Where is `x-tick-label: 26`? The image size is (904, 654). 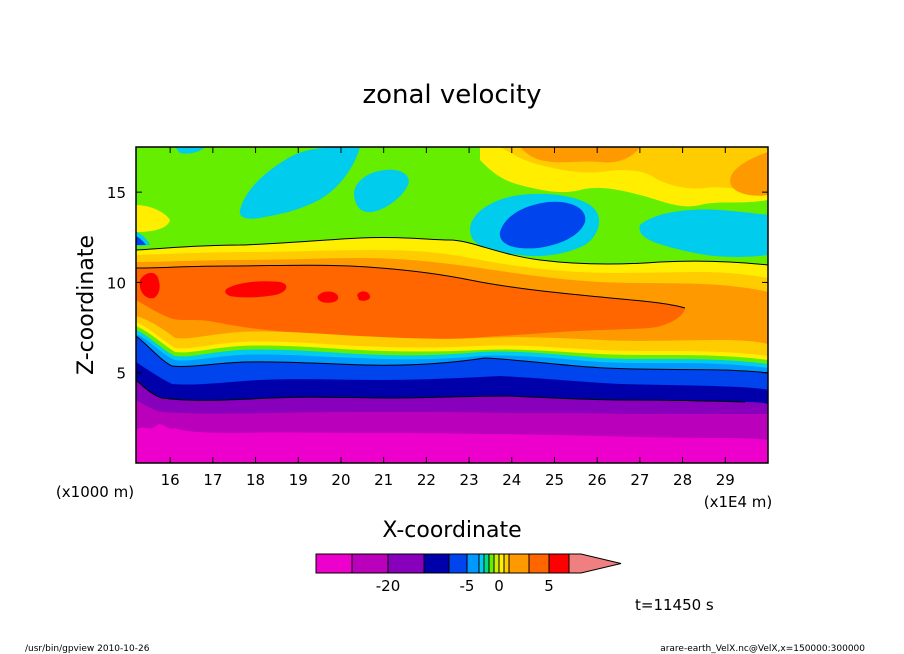 x-tick-label: 26 is located at coordinates (597, 480).